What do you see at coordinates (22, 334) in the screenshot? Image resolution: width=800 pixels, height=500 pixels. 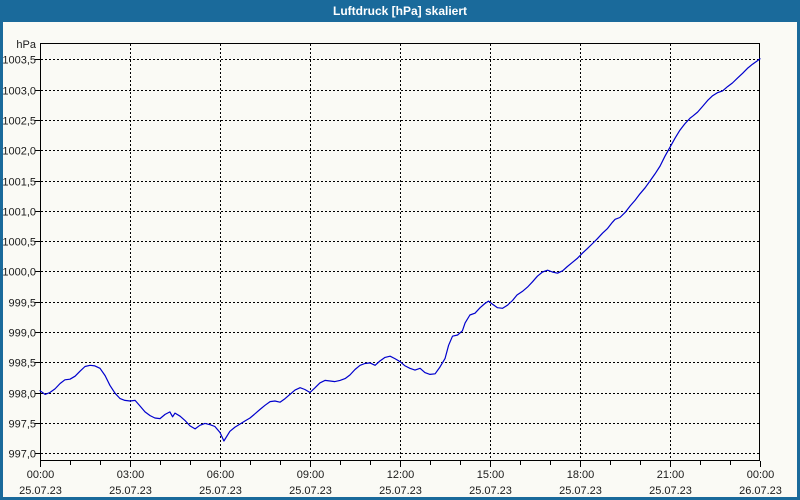 I see `y-tick-label: 999,0` at bounding box center [22, 334].